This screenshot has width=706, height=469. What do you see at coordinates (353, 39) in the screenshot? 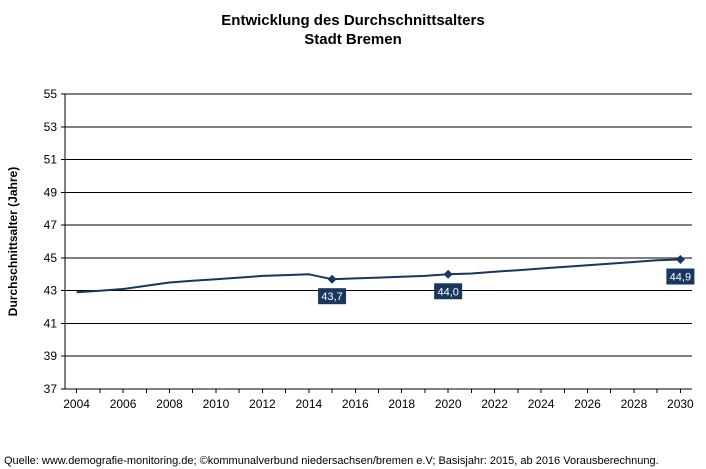
I see `chart-subtitle: Stadt Bremen` at bounding box center [353, 39].